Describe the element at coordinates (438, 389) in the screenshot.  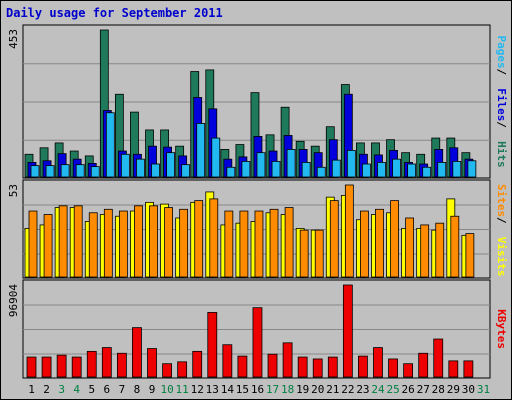
I see `day-label-28: 28` at that location.